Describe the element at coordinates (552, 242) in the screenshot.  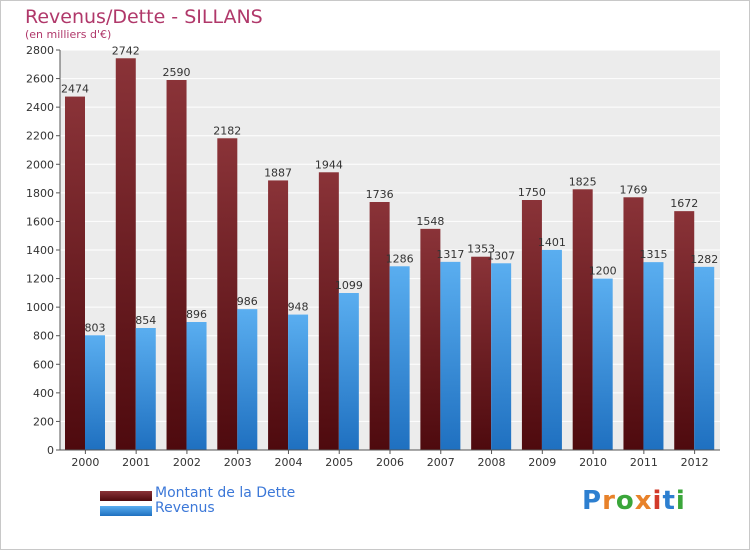
I see `data-label: 1401` at that location.